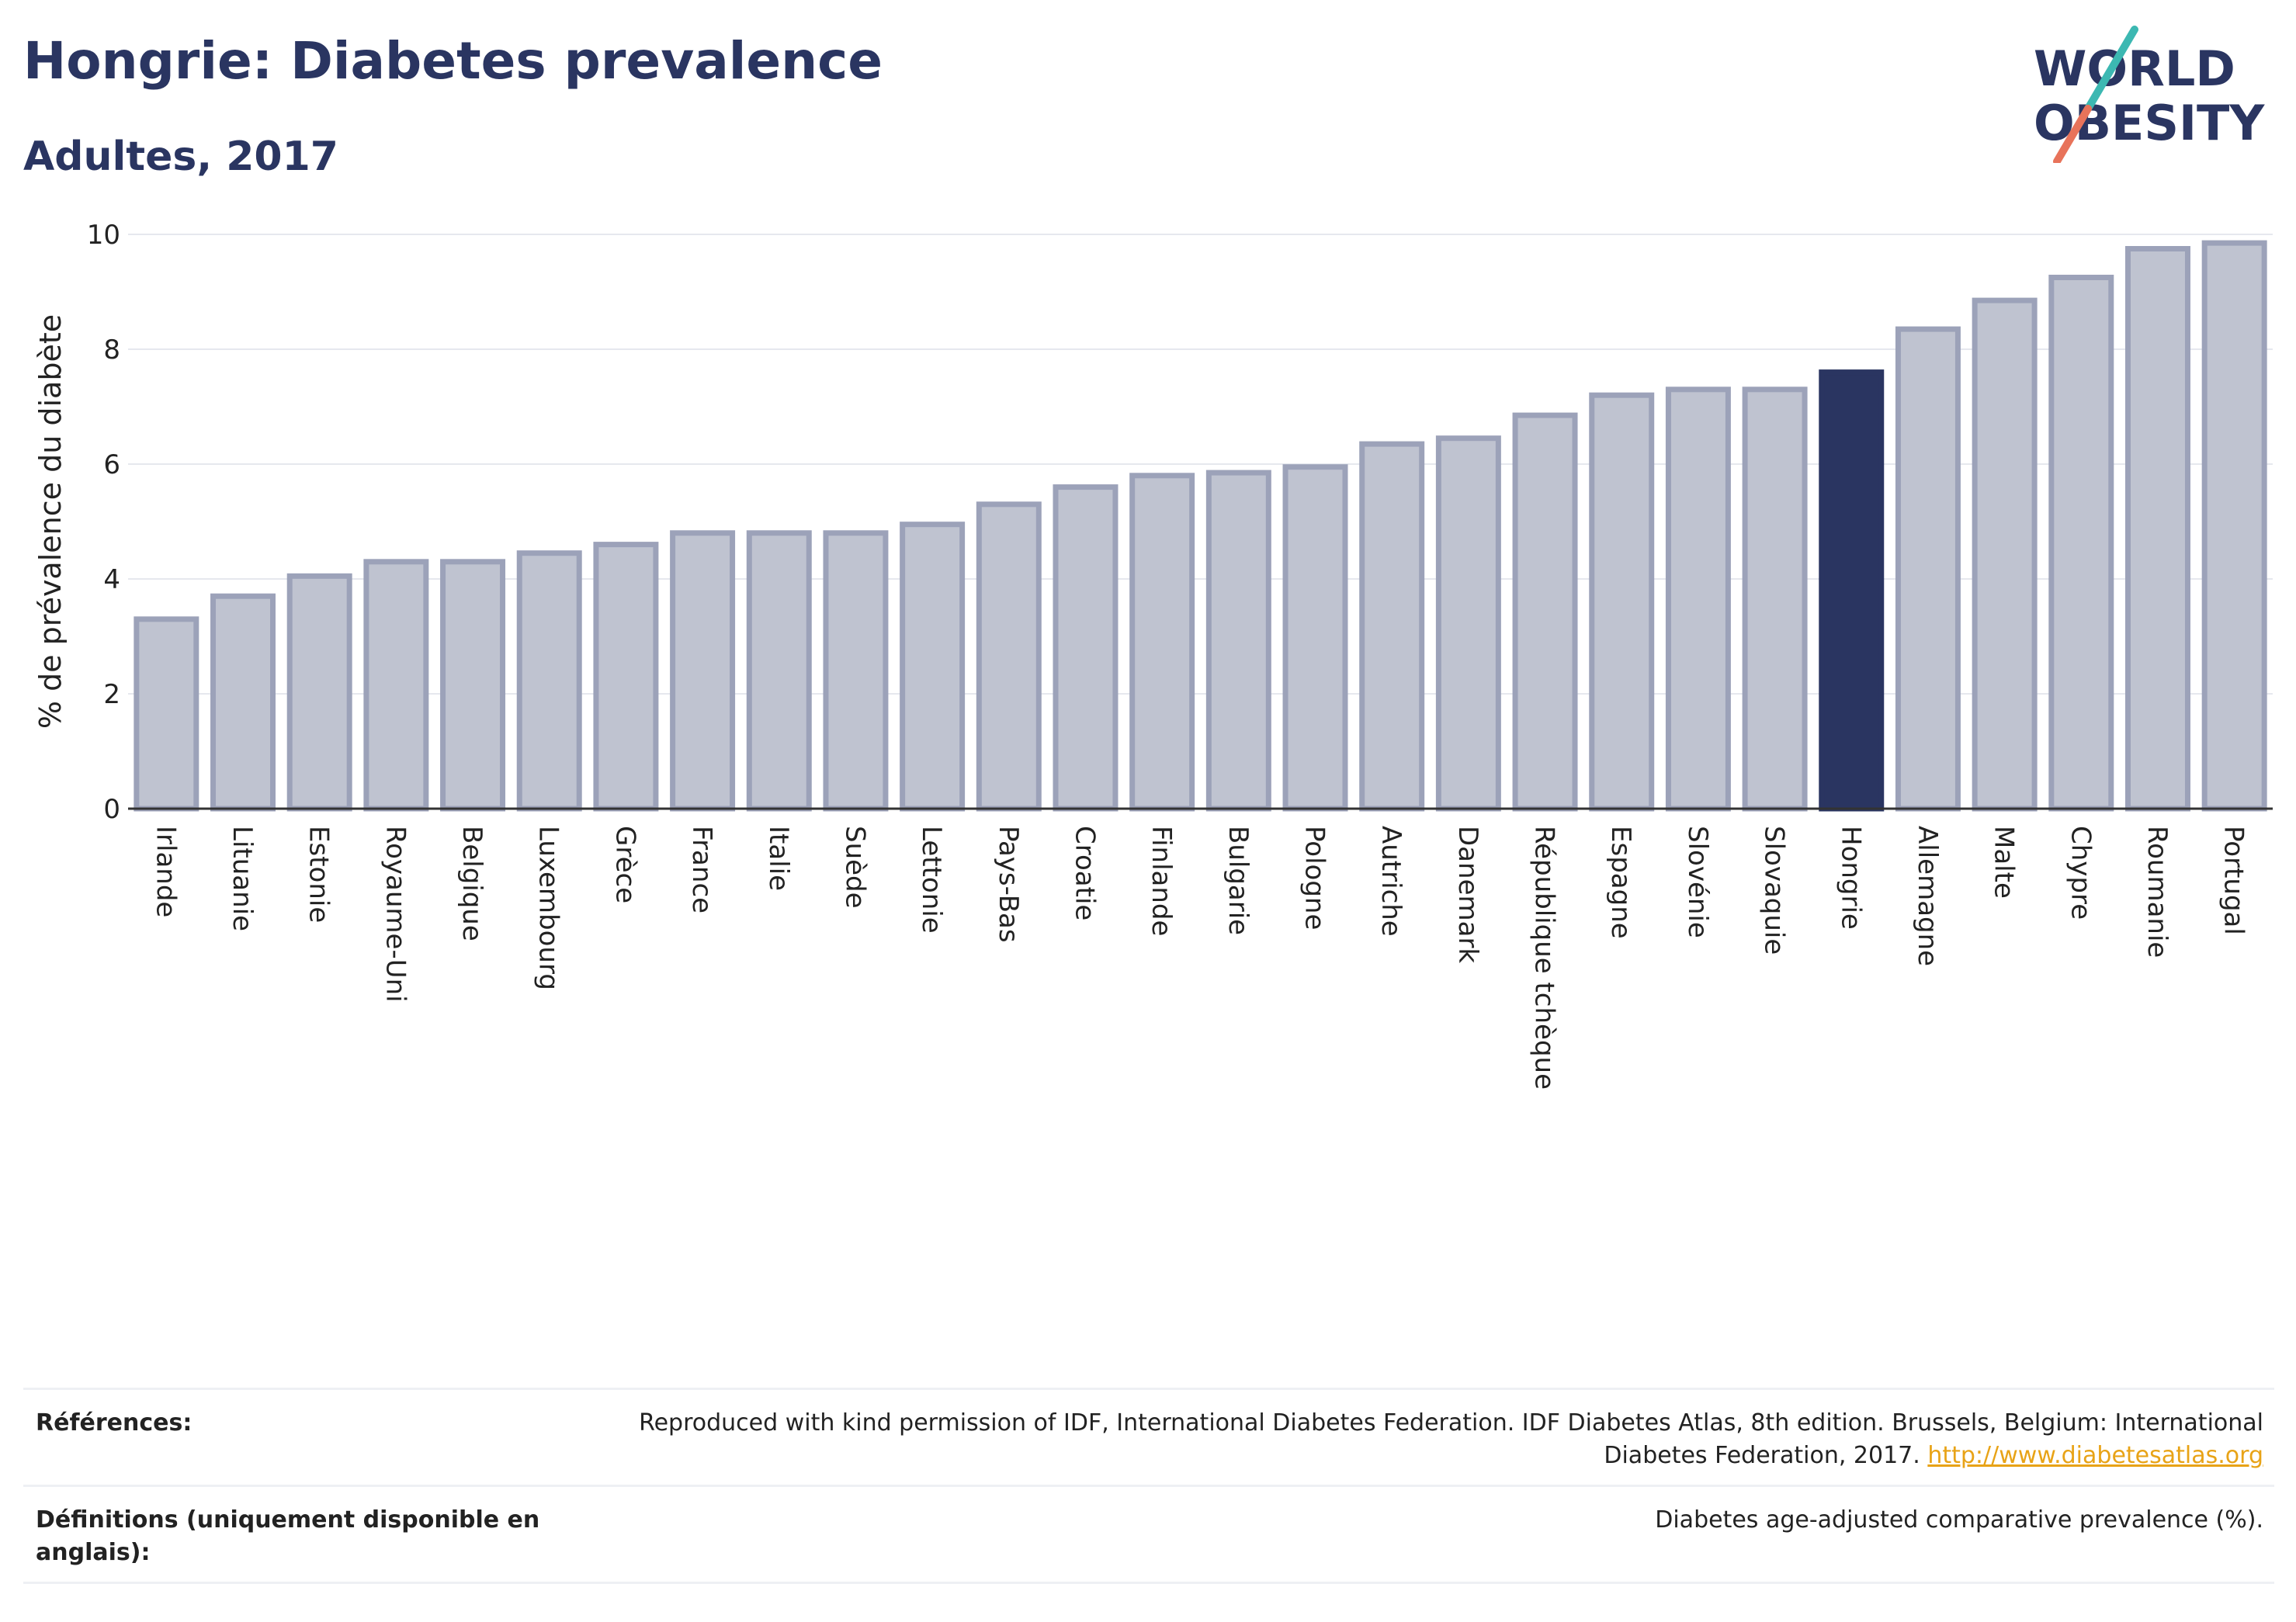 The height and width of the screenshot is (1622, 2296). Describe the element at coordinates (1545, 612) in the screenshot. I see `bar-république-tchèque` at that location.